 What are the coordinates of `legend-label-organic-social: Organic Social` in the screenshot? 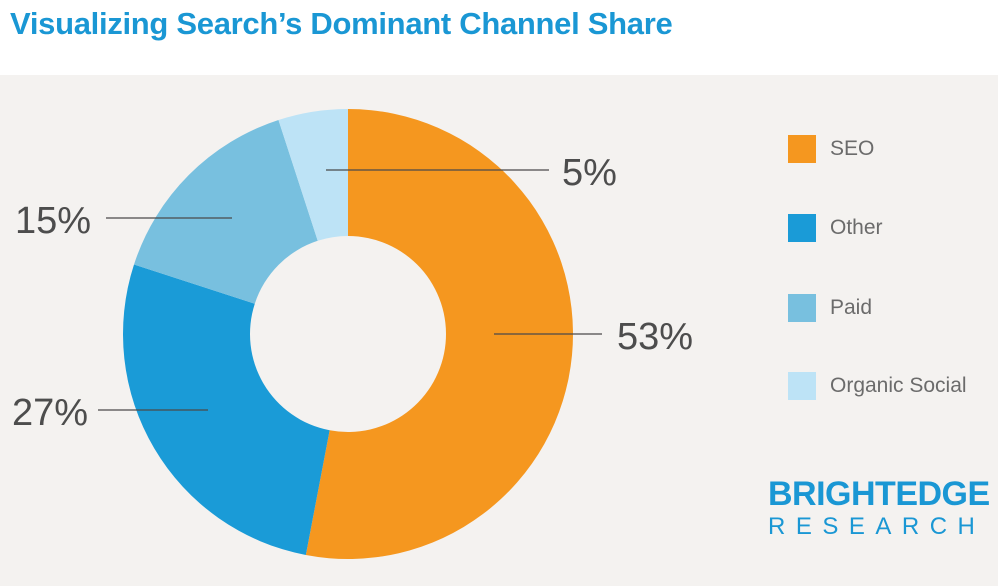 It's located at (898, 385).